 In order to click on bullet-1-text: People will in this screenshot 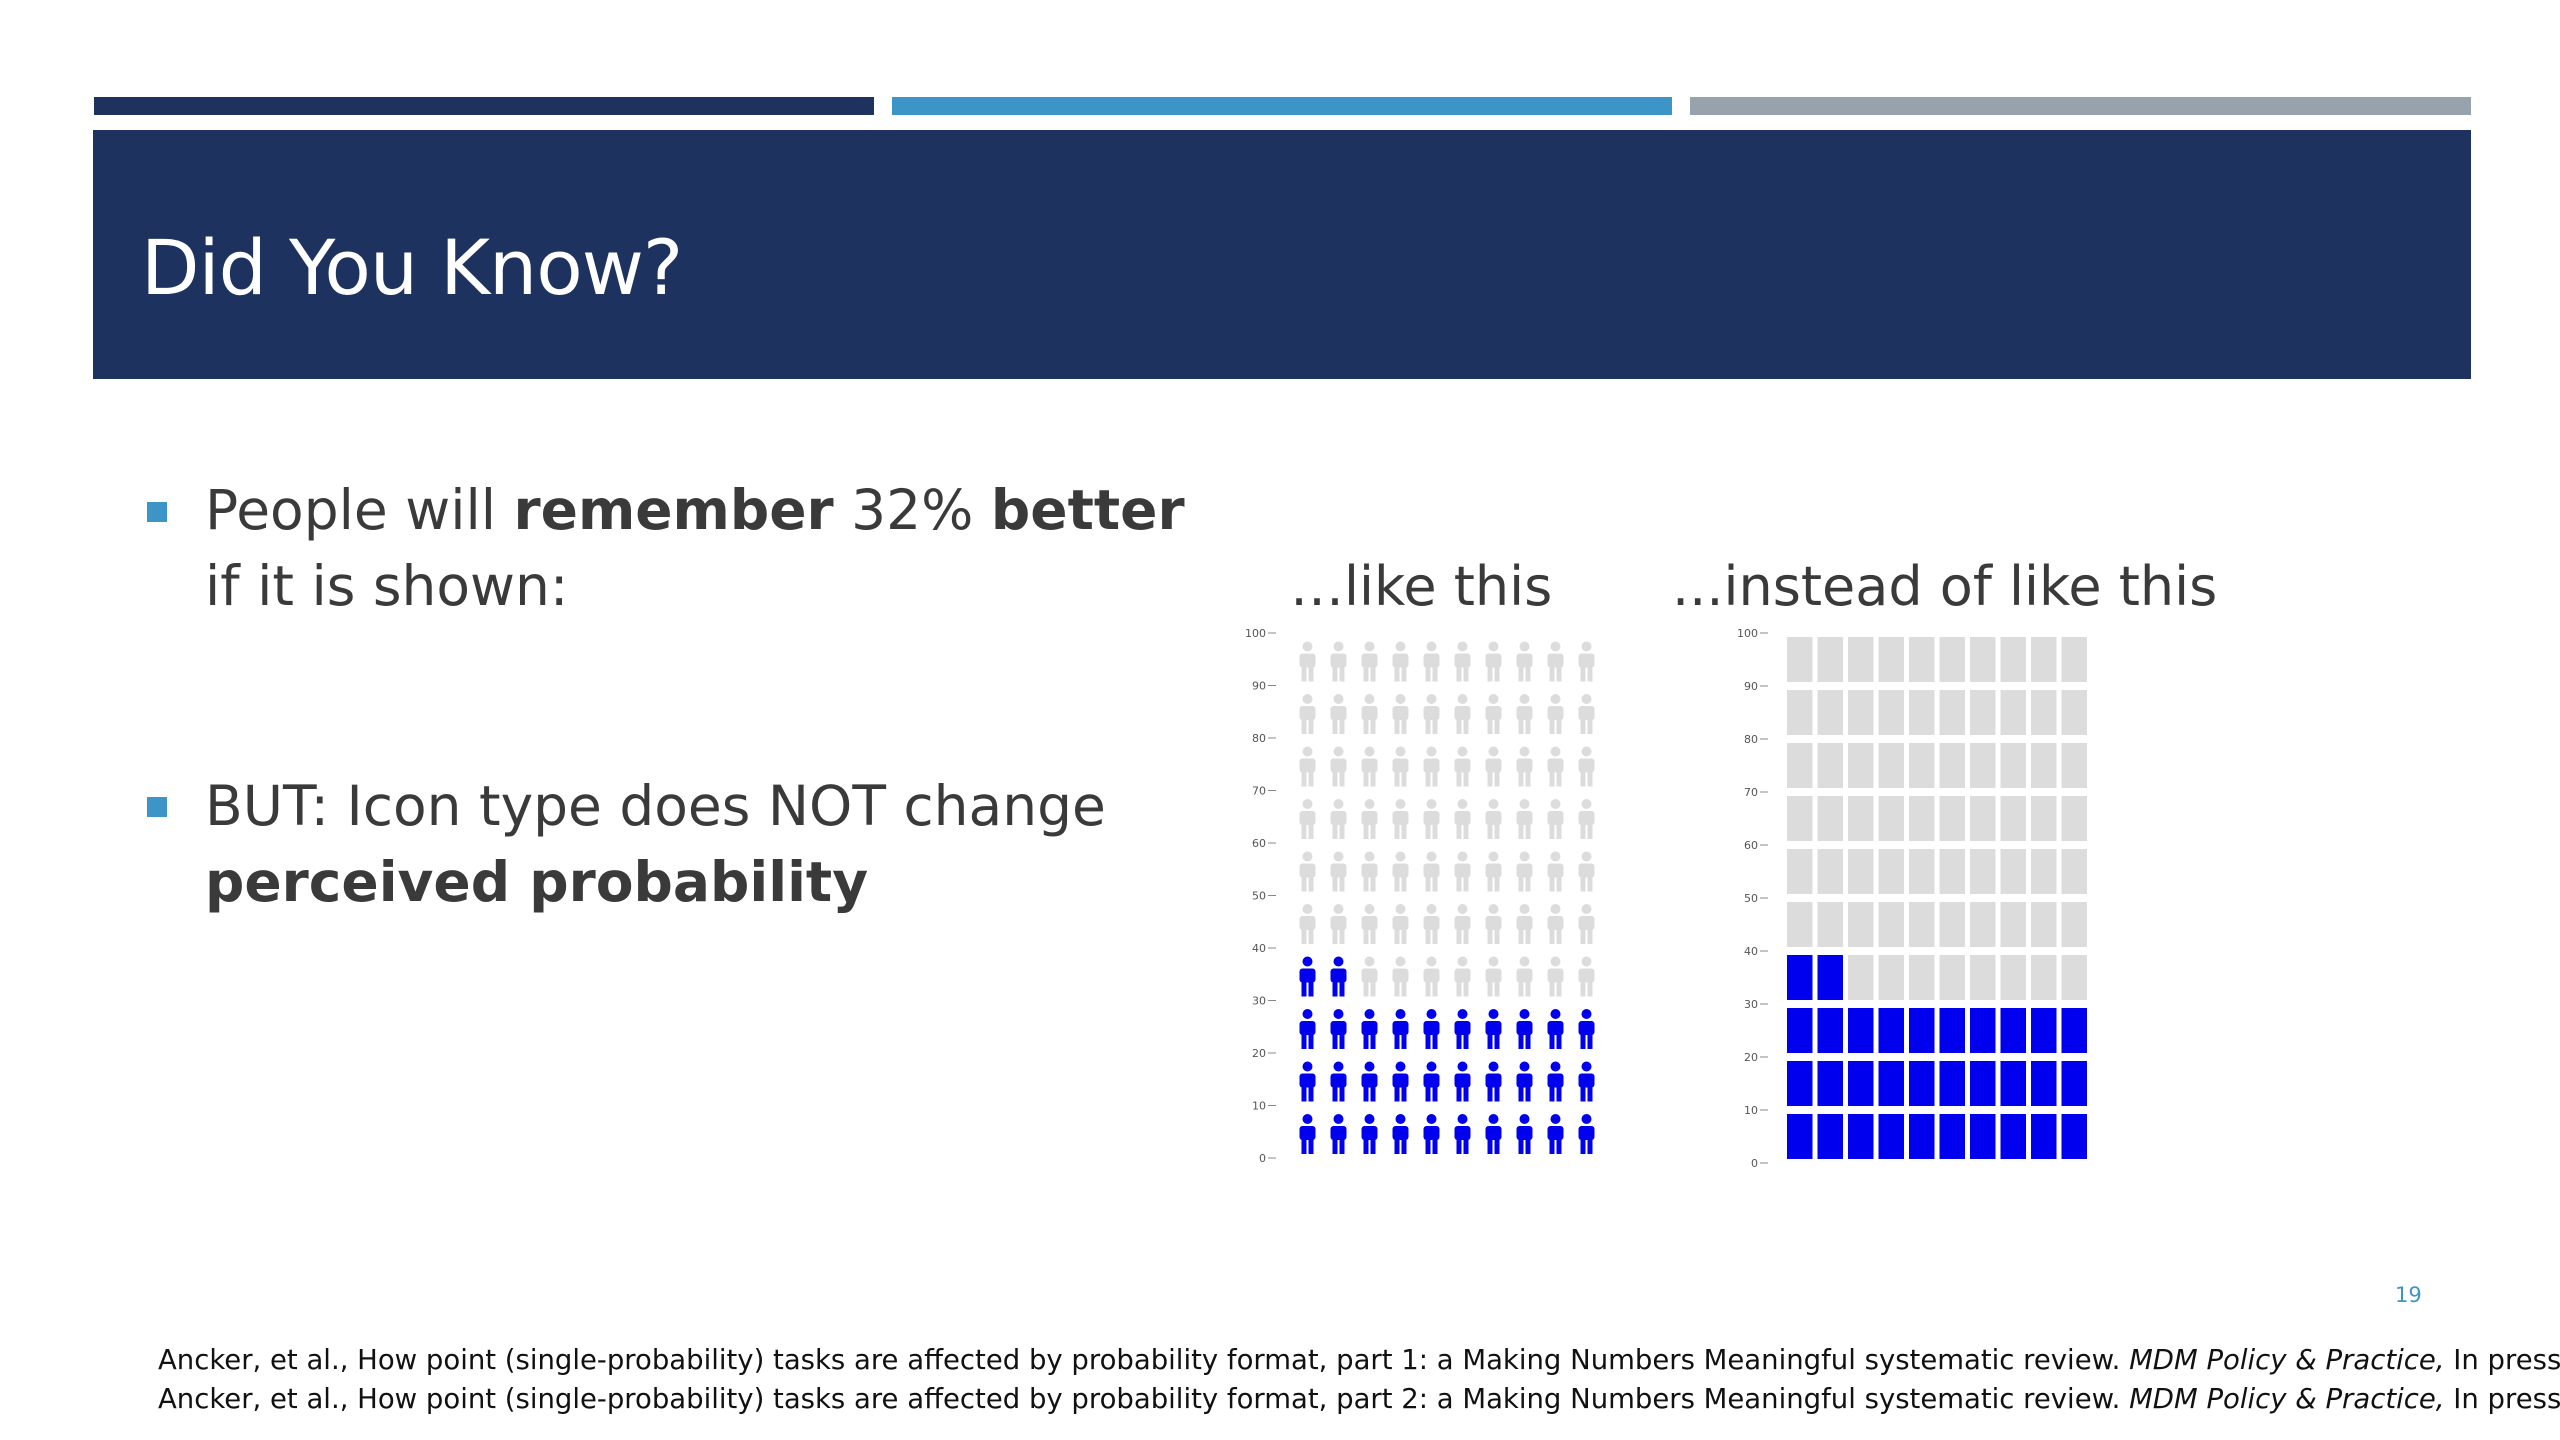, I will do `click(359, 510)`.